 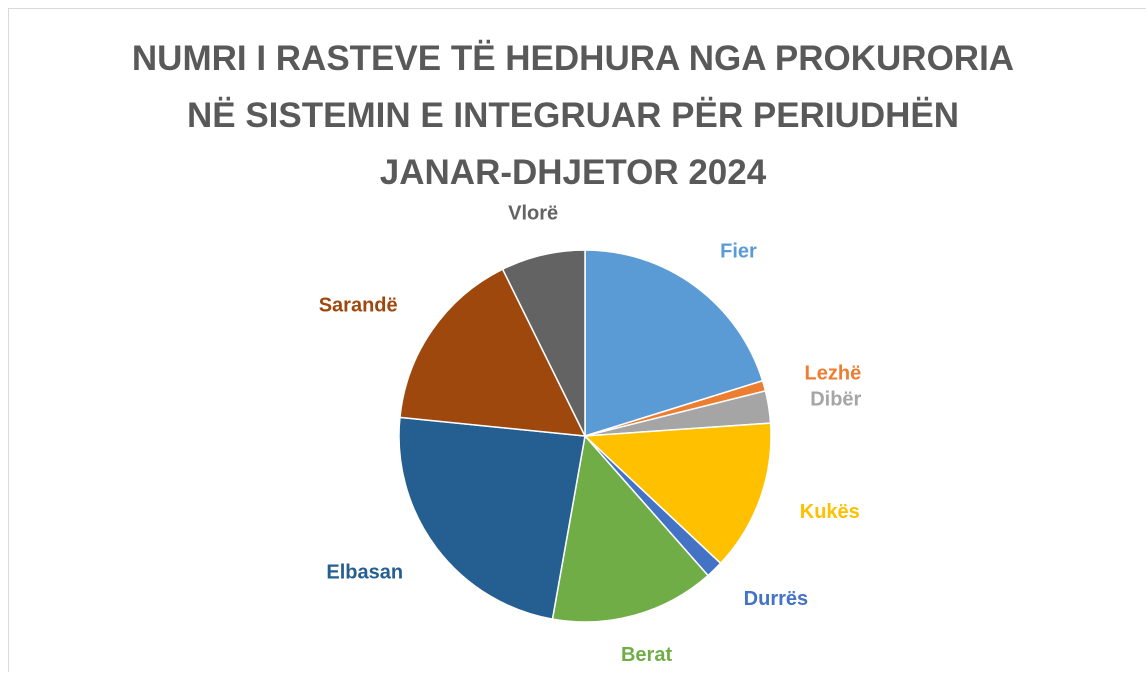 I want to click on slice-label: Kukës, so click(x=830, y=512).